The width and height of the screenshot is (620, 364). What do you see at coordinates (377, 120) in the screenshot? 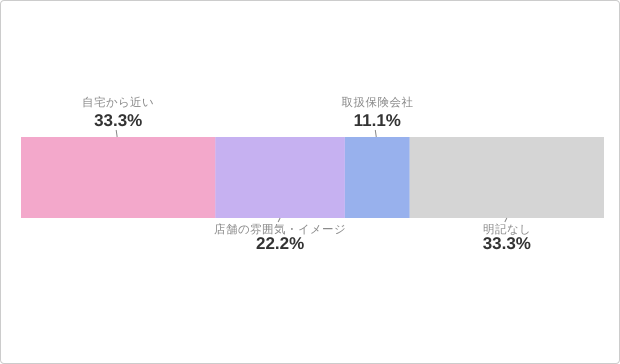
I see `data-label: 11.1%` at bounding box center [377, 120].